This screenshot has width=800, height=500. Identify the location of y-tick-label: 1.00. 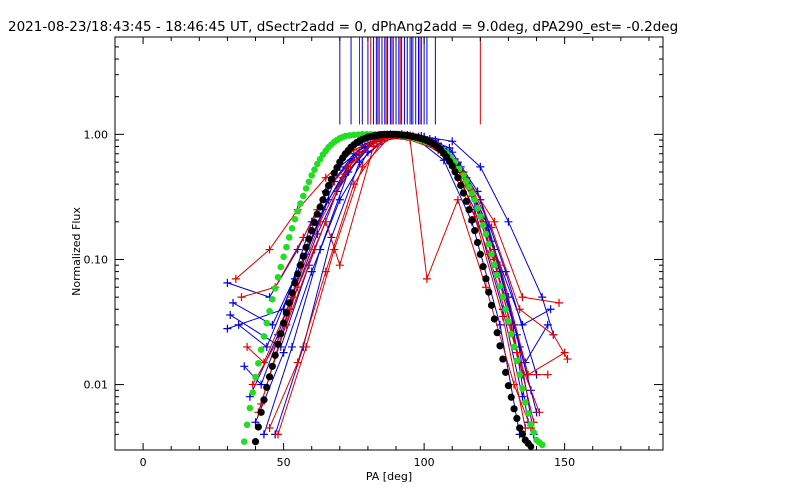
(96, 134).